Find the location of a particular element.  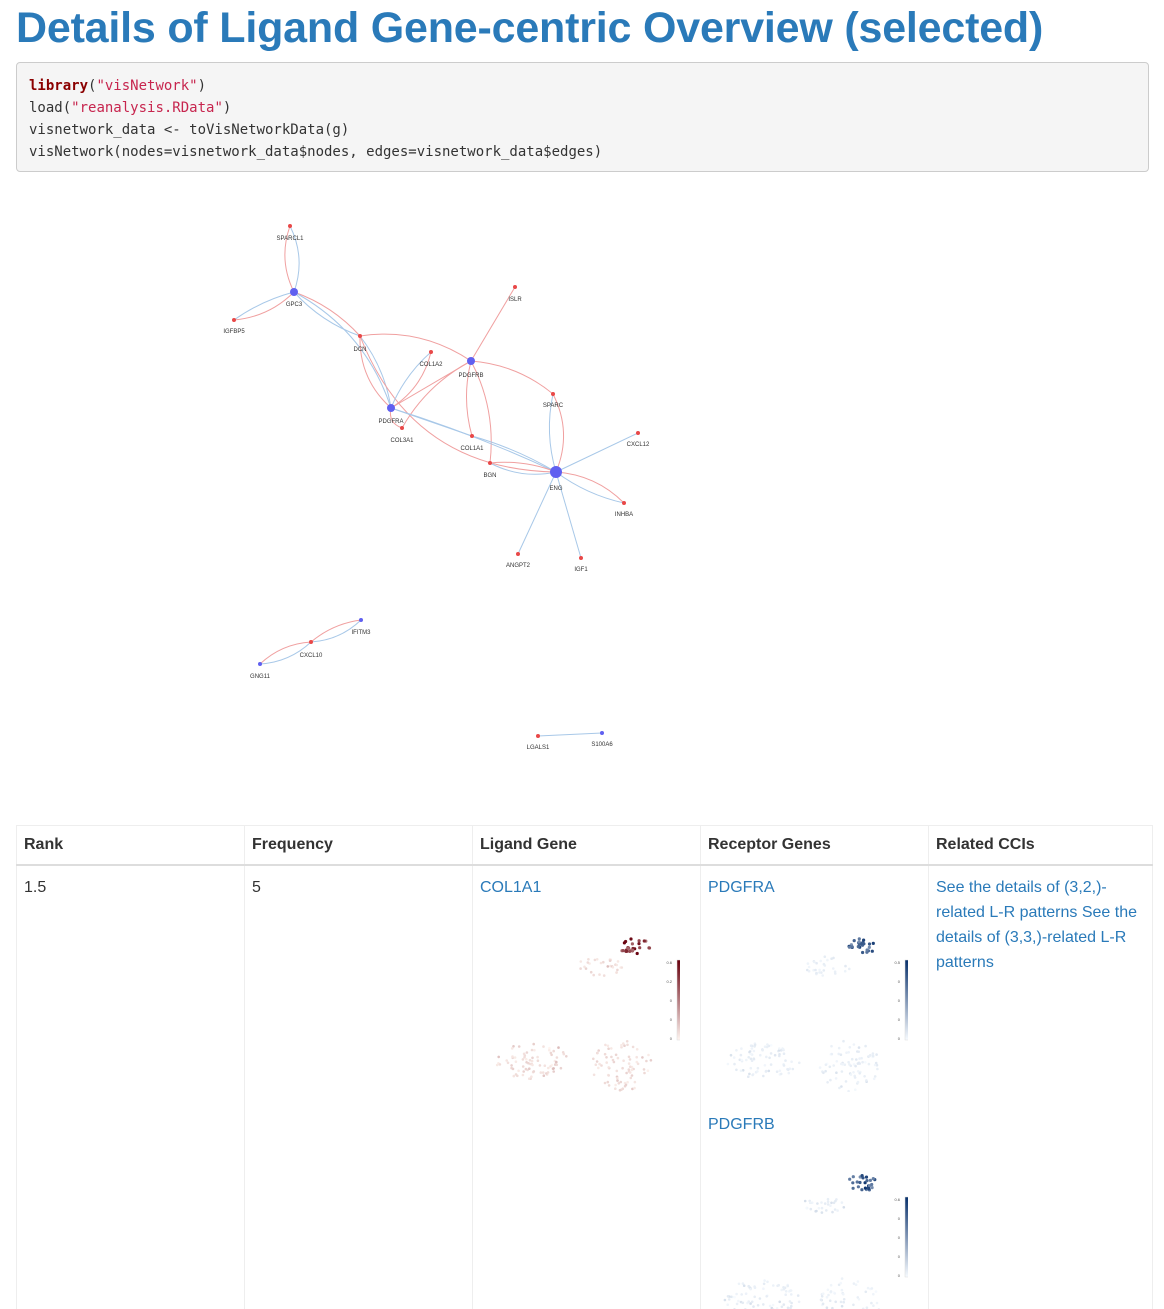

receptor-gene-link-pdgfra: PDGFRA is located at coordinates (741, 887).